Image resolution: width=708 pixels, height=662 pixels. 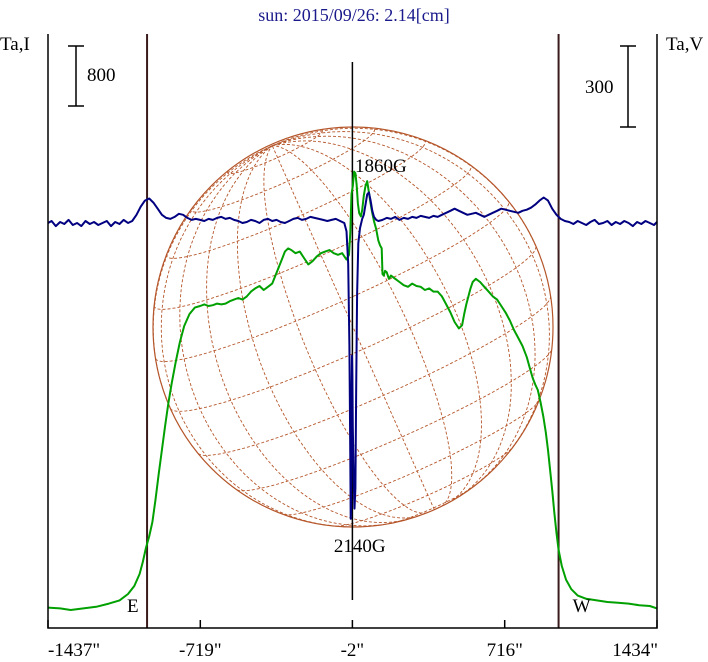 I want to click on field-annotation-top: 1860G, so click(x=381, y=166).